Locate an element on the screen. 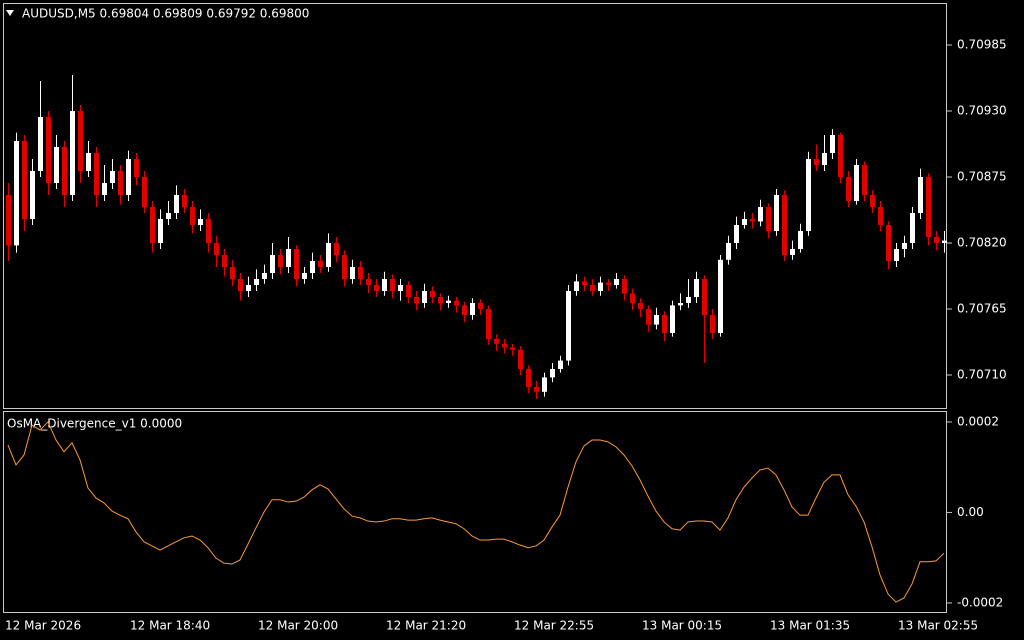 The width and height of the screenshot is (1024, 640). symbol-menu-arrow is located at coordinates (10, 13).